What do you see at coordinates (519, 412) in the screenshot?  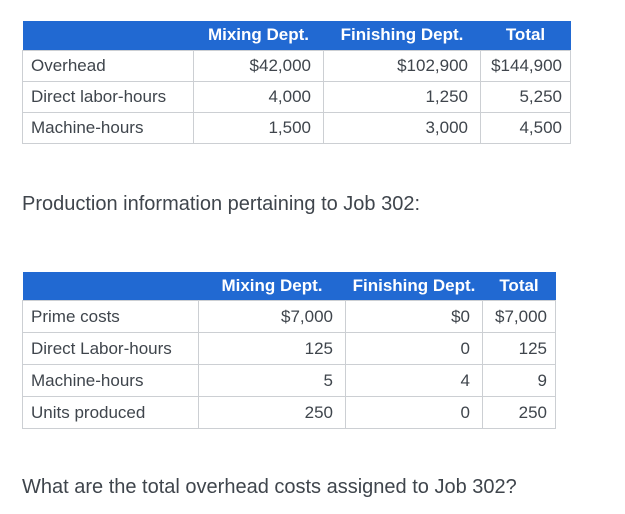 I see `cell-total: 250` at bounding box center [519, 412].